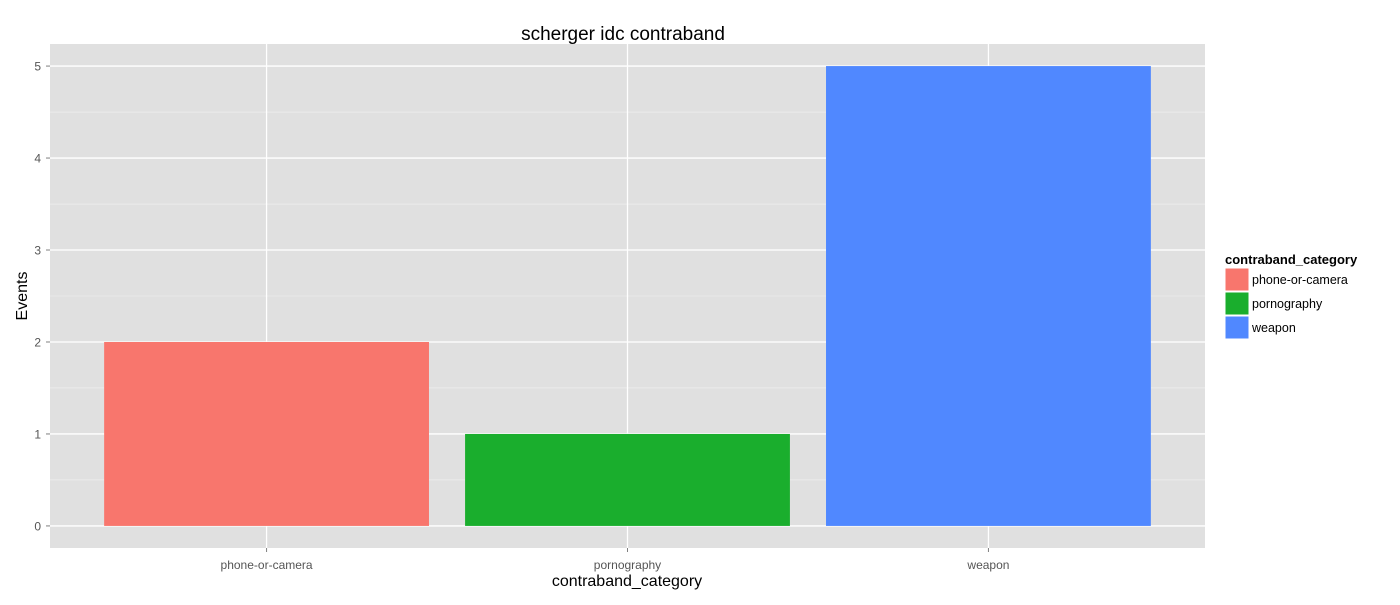  Describe the element at coordinates (1287, 304) in the screenshot. I see `legend-label: pornography` at that location.